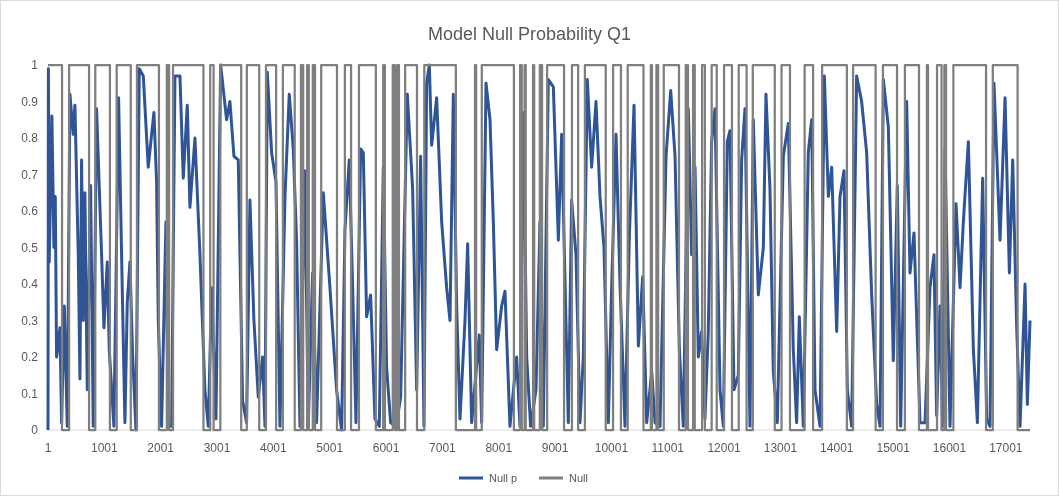  What do you see at coordinates (503, 477) in the screenshot?
I see `legend-label: Null p` at bounding box center [503, 477].